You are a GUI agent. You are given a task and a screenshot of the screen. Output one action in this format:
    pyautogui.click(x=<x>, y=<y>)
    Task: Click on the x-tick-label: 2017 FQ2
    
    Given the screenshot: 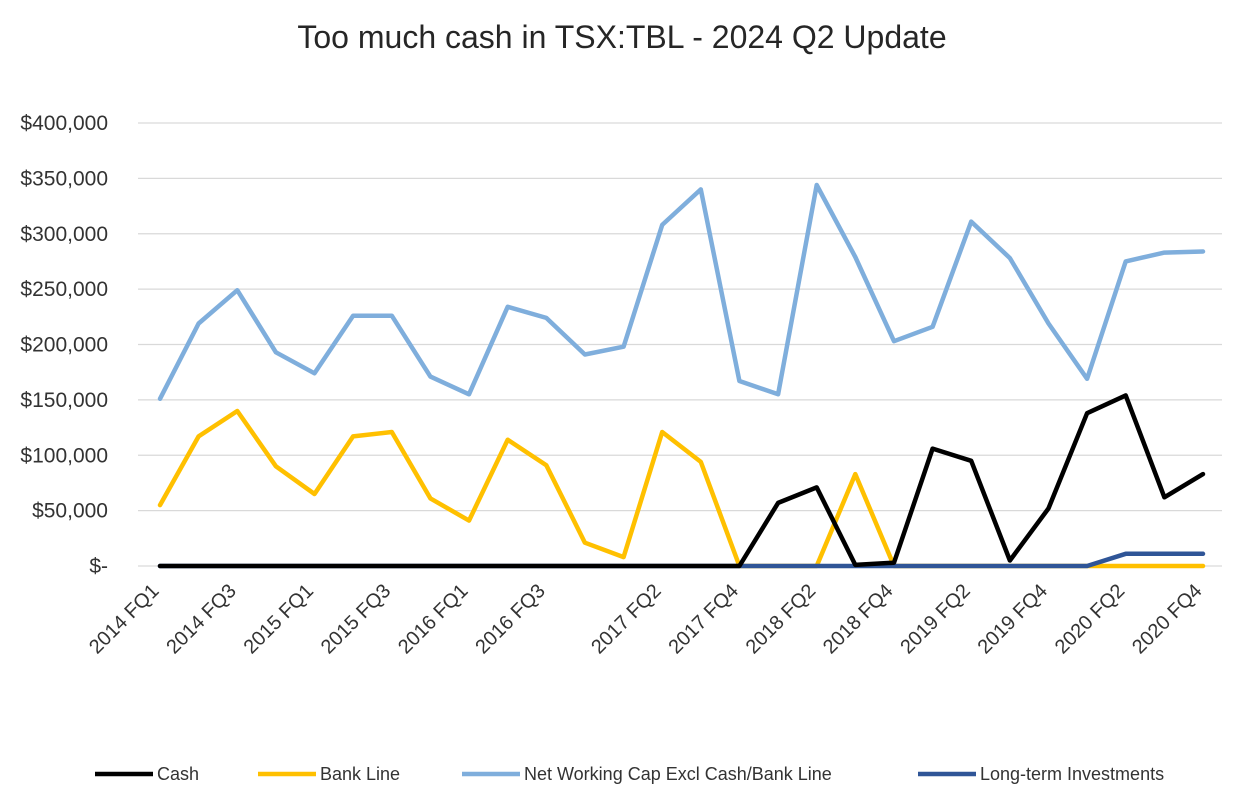 What is the action you would take?
    pyautogui.click(x=626, y=619)
    